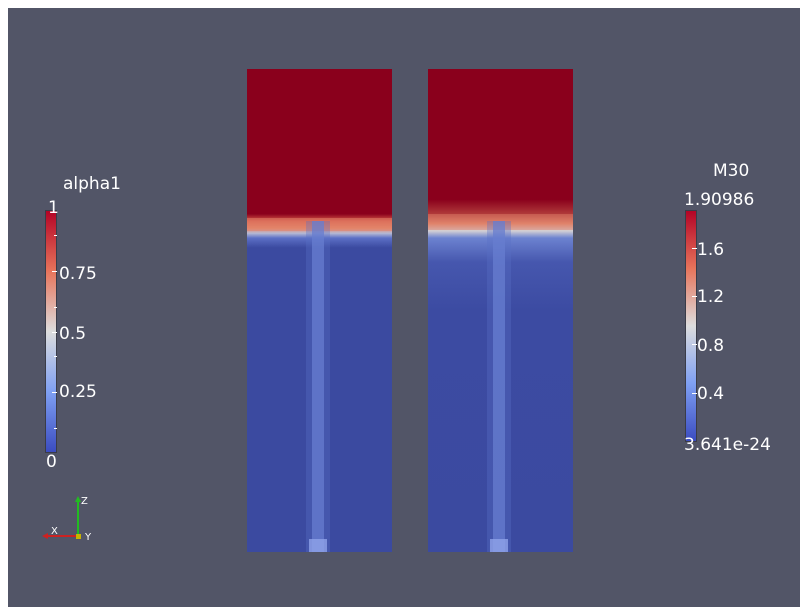 The image size is (800, 607). I want to click on m30-tick-marks, so click(694, 326).